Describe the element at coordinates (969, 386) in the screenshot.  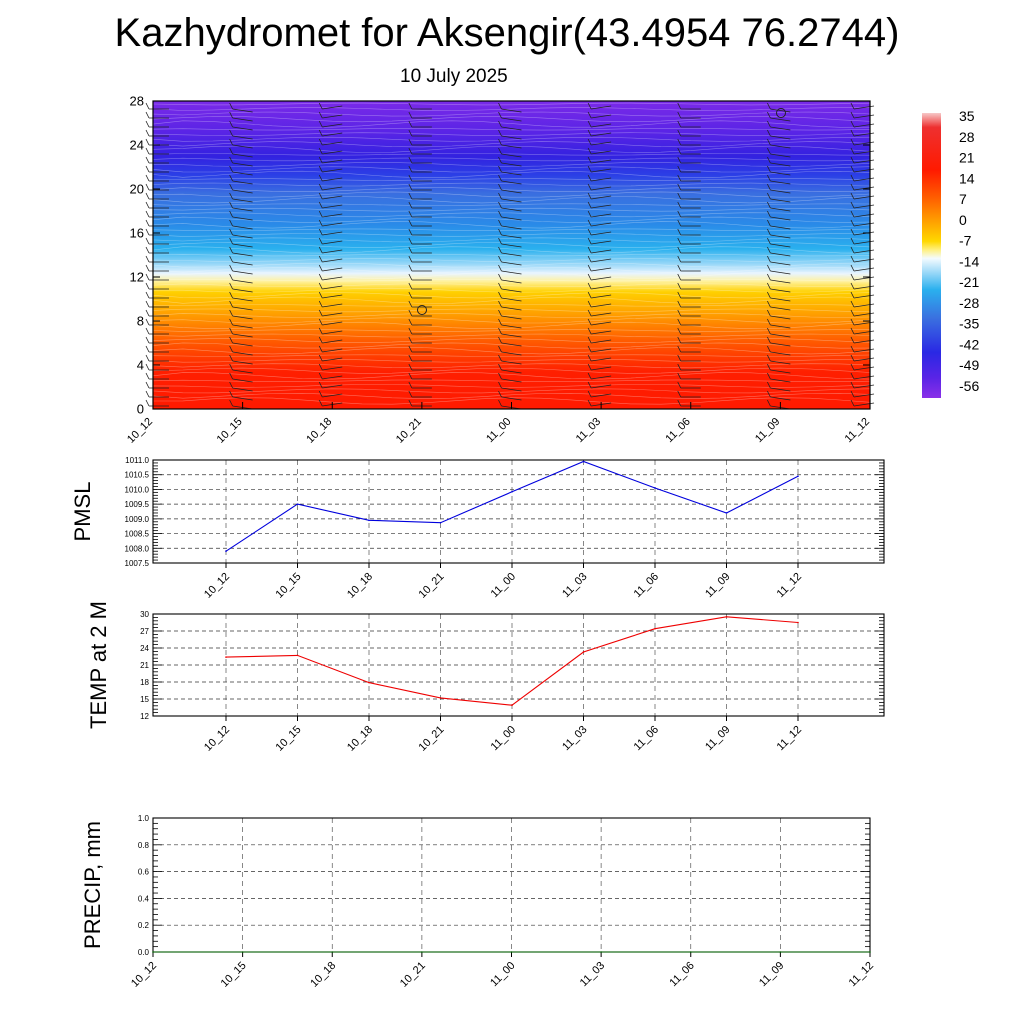
I see `colorbar-label: -56` at that location.